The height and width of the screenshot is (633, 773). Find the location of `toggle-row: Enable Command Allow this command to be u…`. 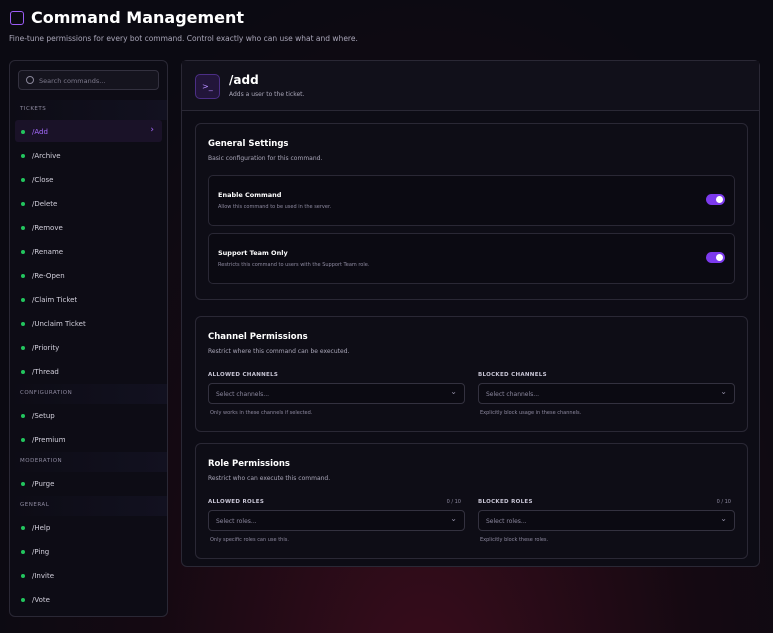

toggle-row: Enable Command Allow this command to be u… is located at coordinates (471, 200).